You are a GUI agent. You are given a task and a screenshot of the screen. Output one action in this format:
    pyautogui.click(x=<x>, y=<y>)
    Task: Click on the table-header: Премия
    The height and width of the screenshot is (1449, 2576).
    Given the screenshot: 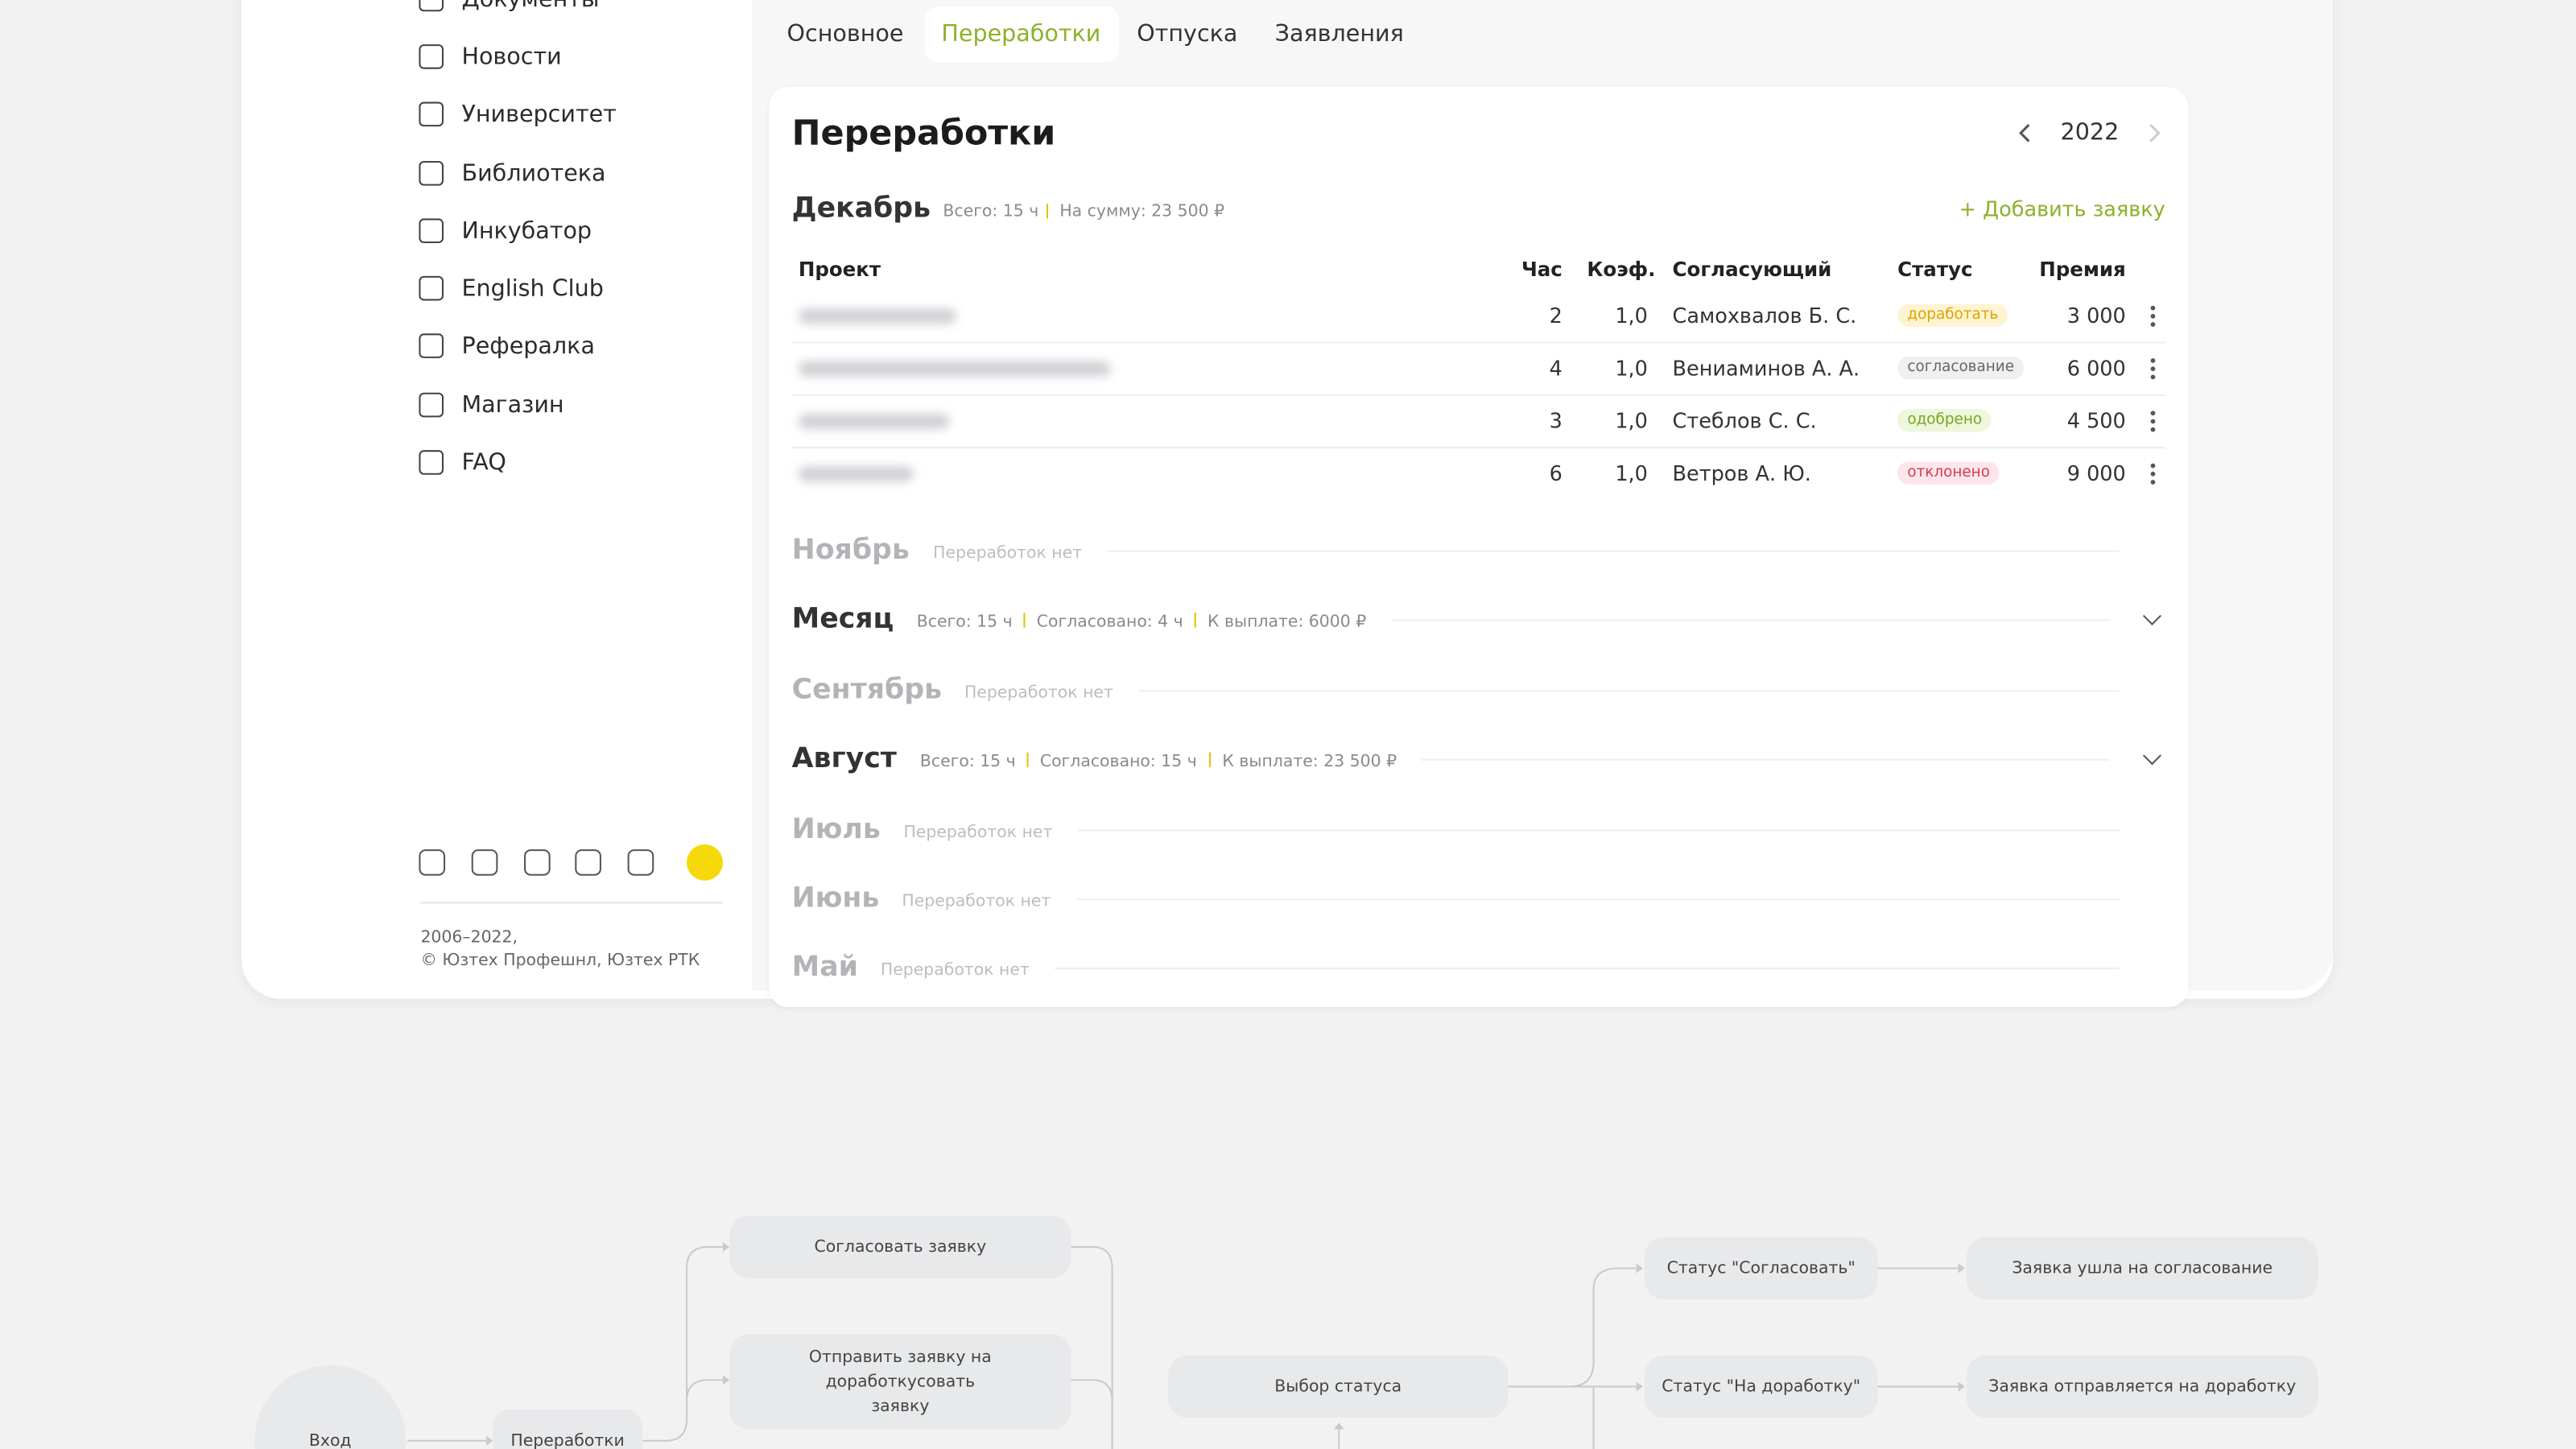 What is the action you would take?
    pyautogui.click(x=2082, y=269)
    